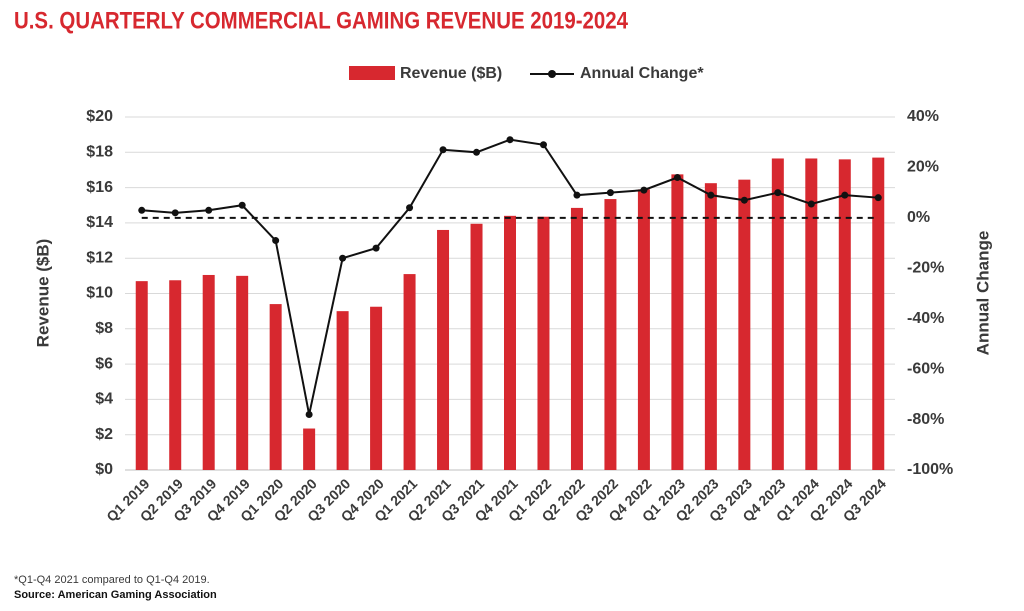  I want to click on y-tick-label: $8, so click(104, 328).